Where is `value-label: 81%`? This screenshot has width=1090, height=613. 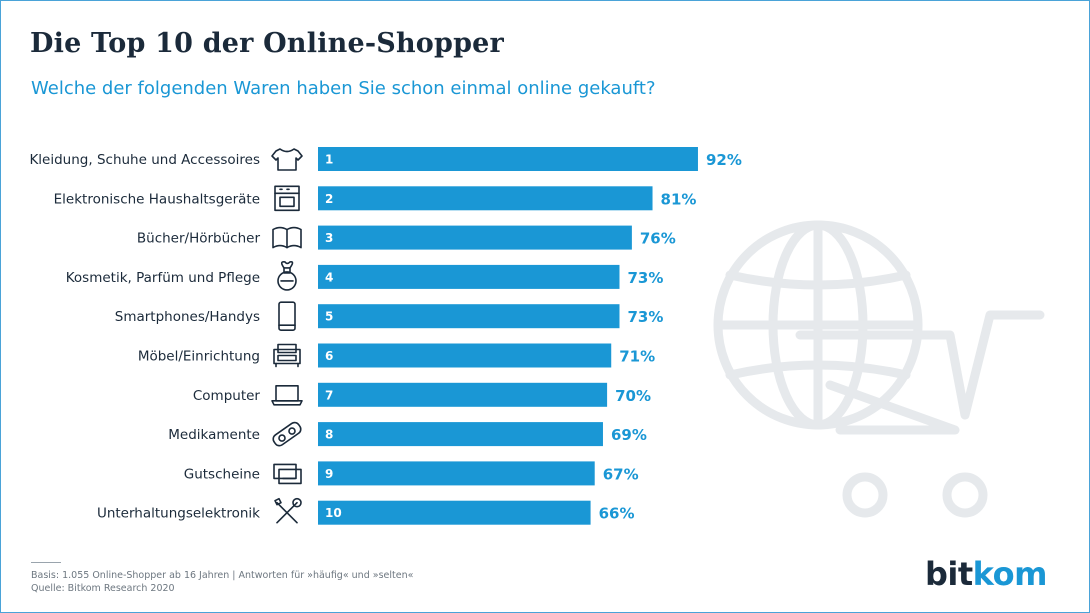 value-label: 81% is located at coordinates (679, 199).